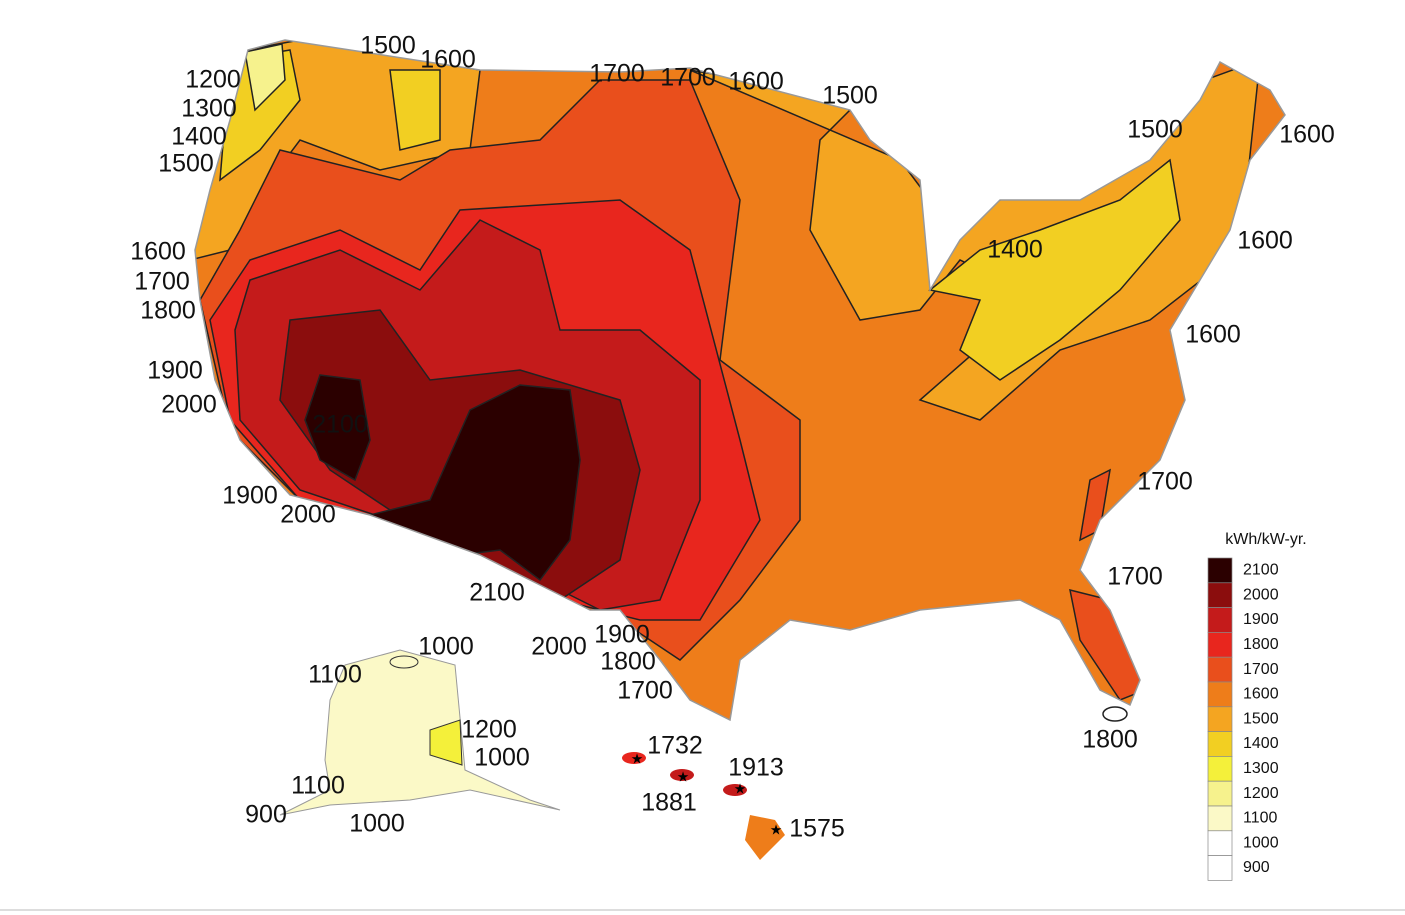 Image resolution: width=1405 pixels, height=915 pixels. I want to click on legend-label: 1900, so click(1261, 619).